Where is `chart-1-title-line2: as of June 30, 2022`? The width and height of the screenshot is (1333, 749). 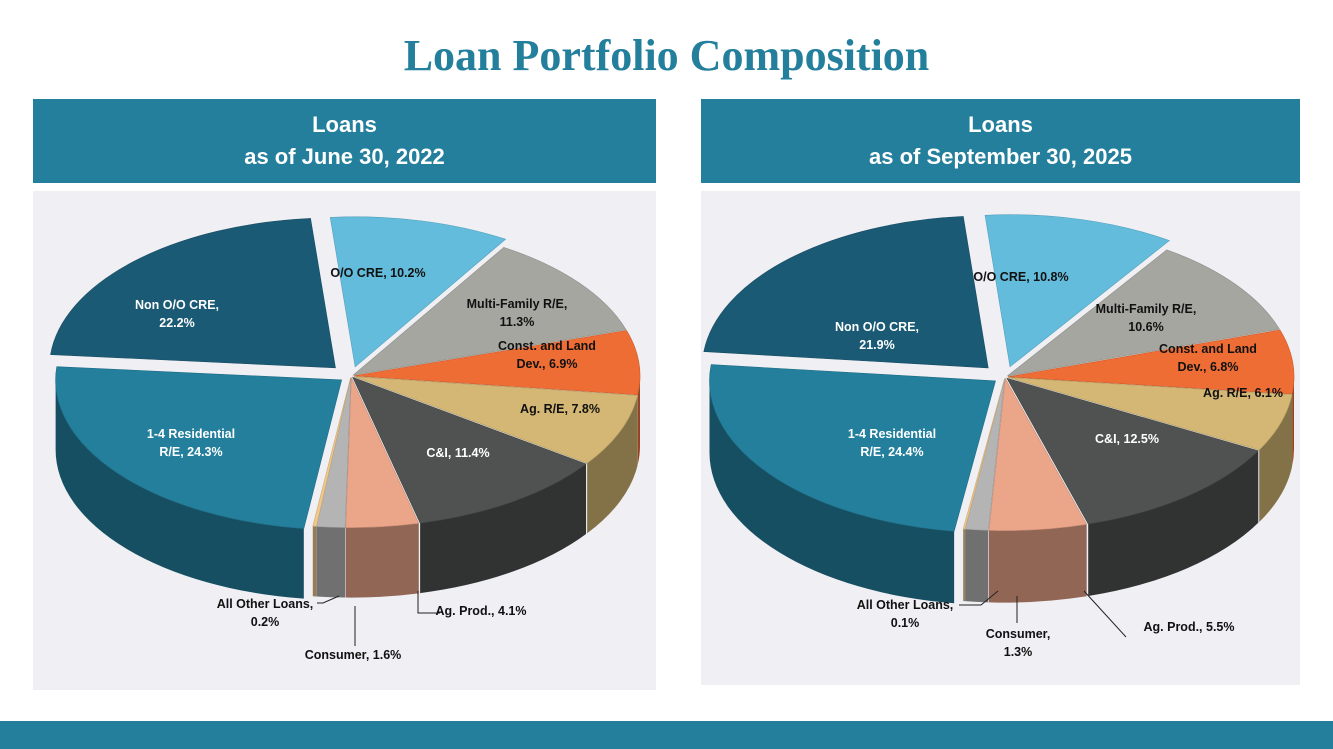 chart-1-title-line2: as of June 30, 2022 is located at coordinates (344, 156).